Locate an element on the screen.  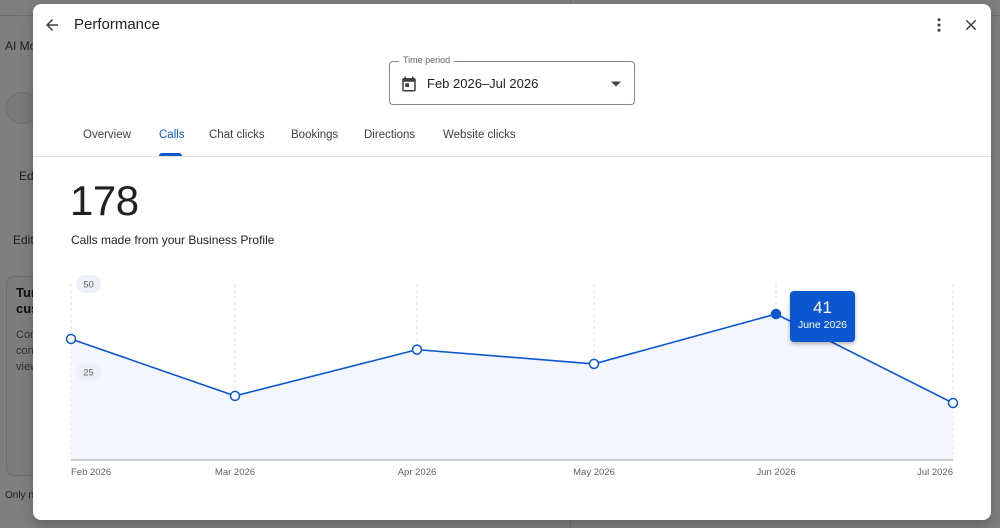
dropdown-arrow-icon is located at coordinates (616, 84).